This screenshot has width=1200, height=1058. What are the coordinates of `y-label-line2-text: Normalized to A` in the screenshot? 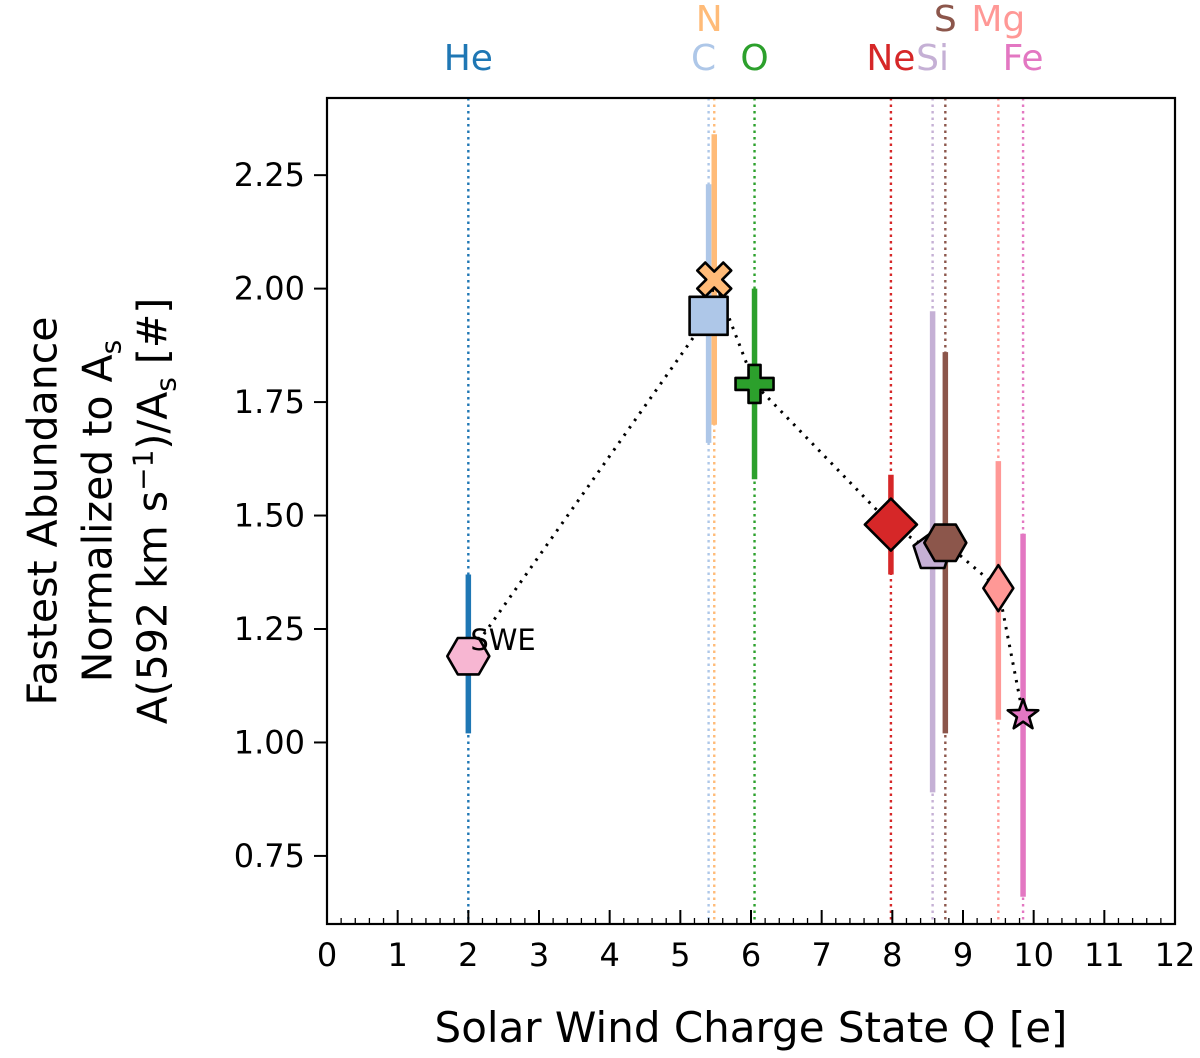 It's located at (97, 518).